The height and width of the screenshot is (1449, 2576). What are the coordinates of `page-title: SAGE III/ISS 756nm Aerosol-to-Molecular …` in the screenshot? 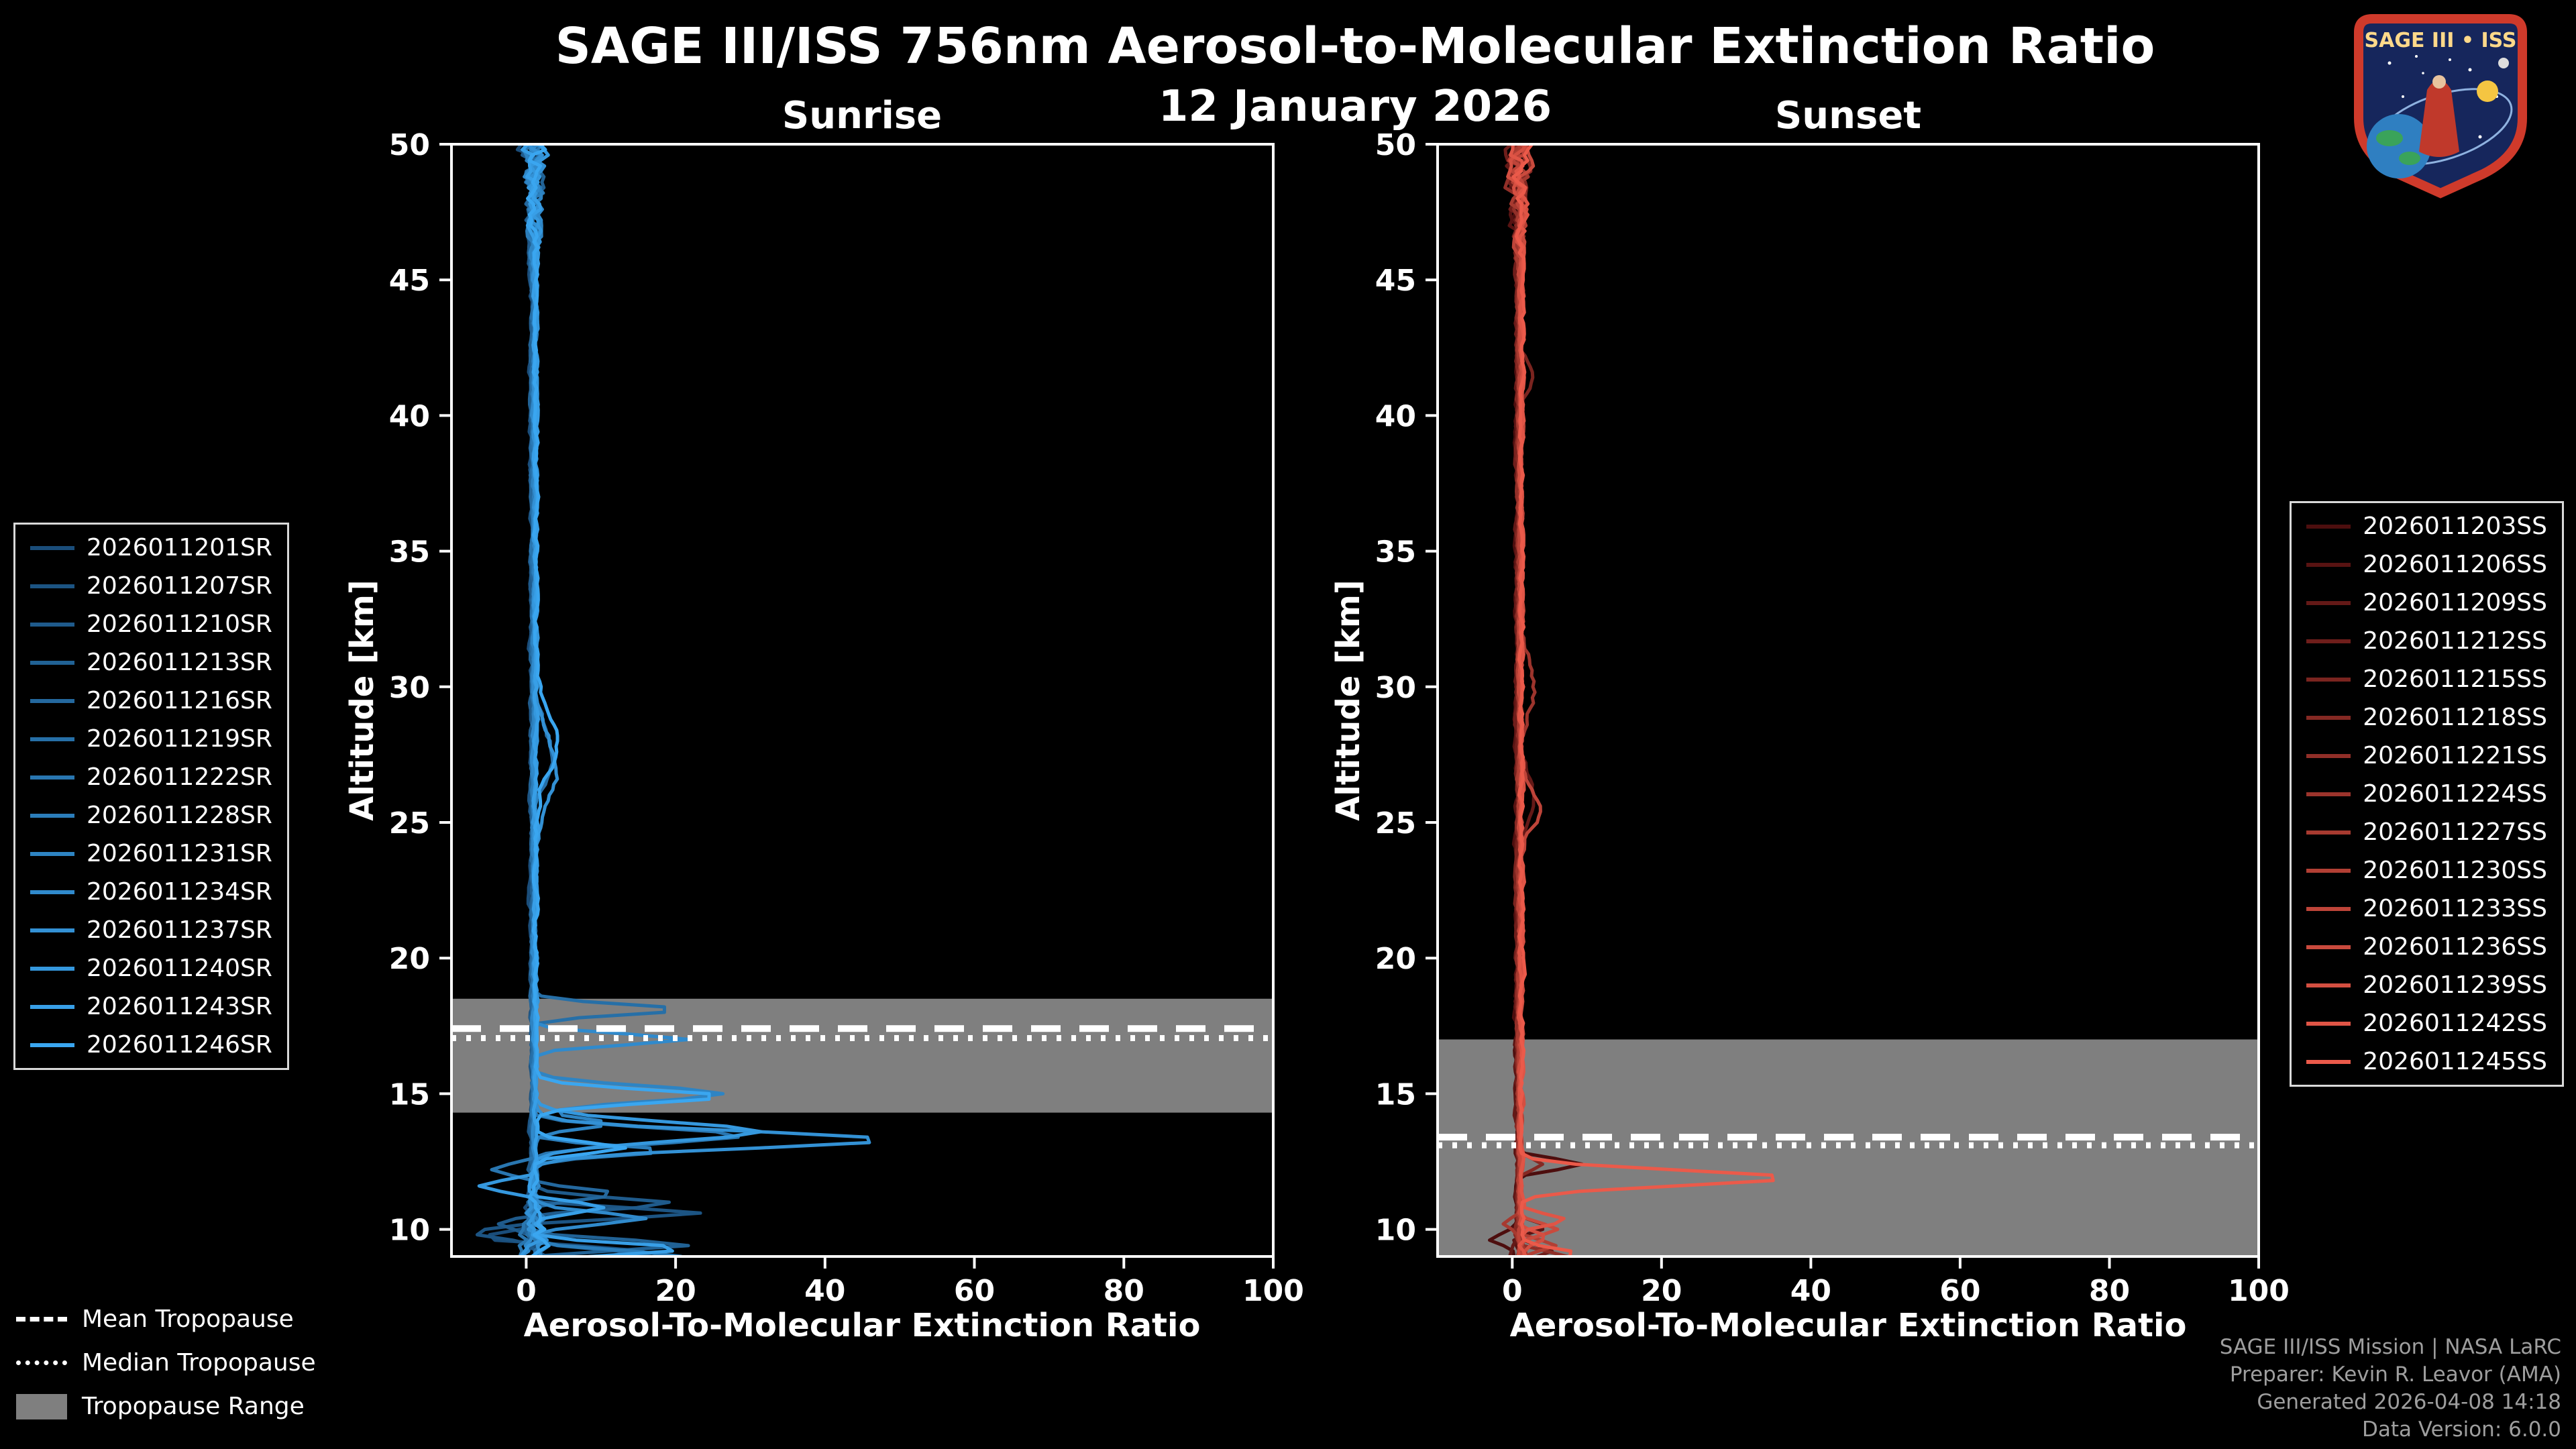 It's located at (1355, 46).